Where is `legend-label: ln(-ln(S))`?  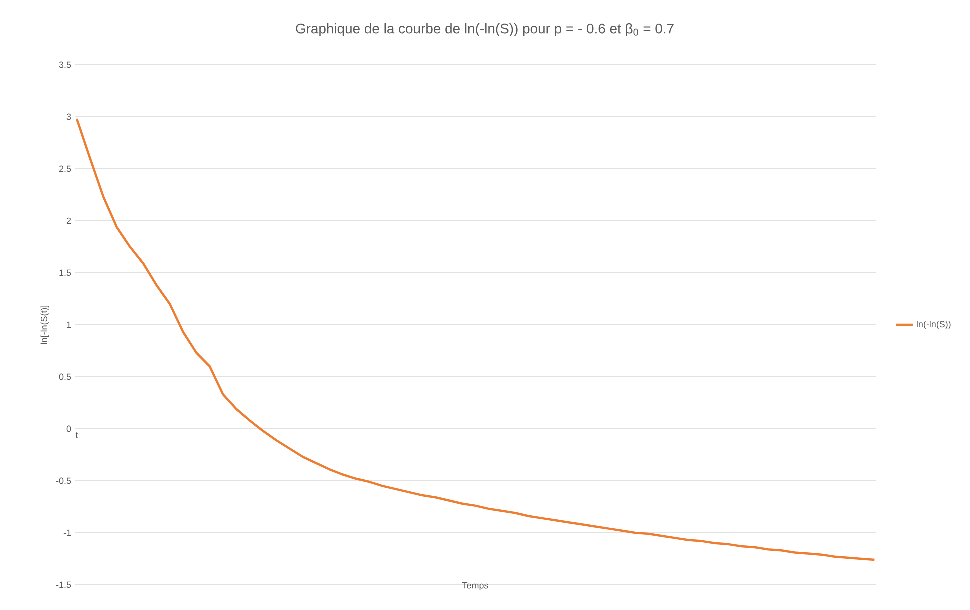
legend-label: ln(-ln(S)) is located at coordinates (934, 325).